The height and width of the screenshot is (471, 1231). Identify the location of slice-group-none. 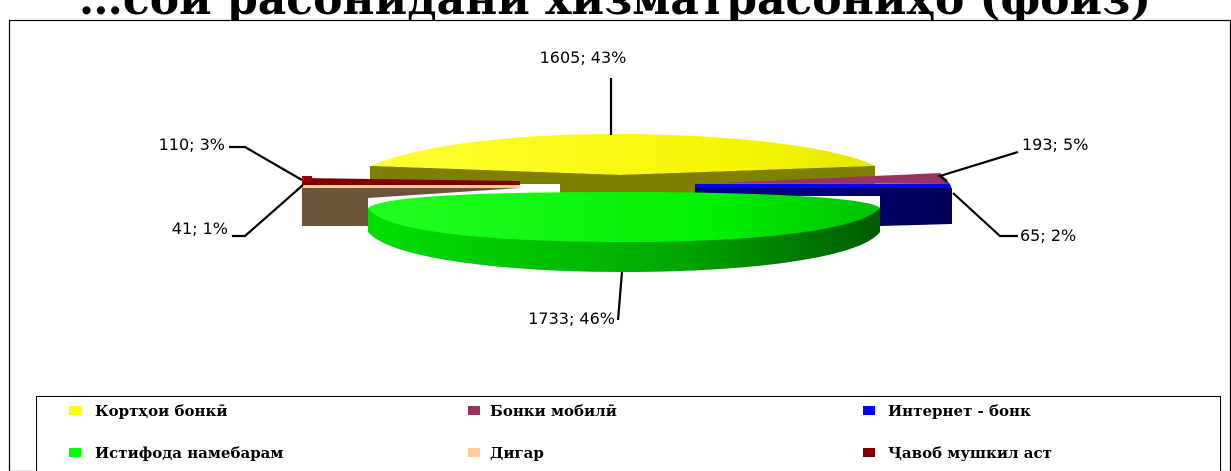
(624, 232).